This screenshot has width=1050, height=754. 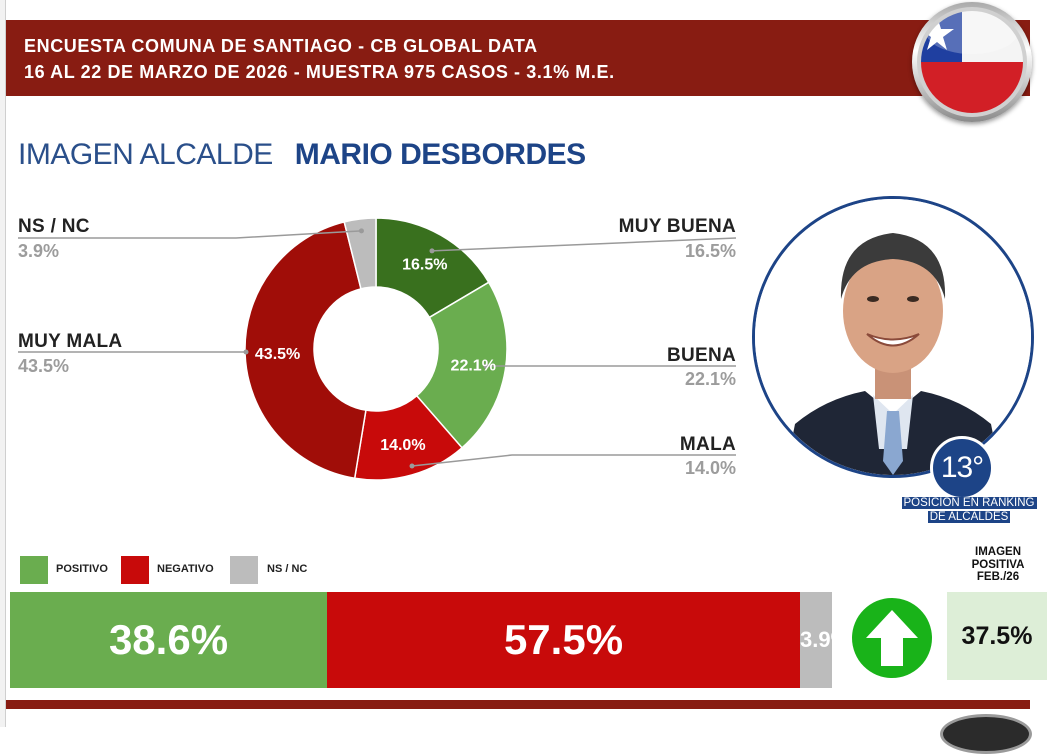 What do you see at coordinates (145, 154) in the screenshot?
I see `title-prefix: IMAGEN ALCALDE` at bounding box center [145, 154].